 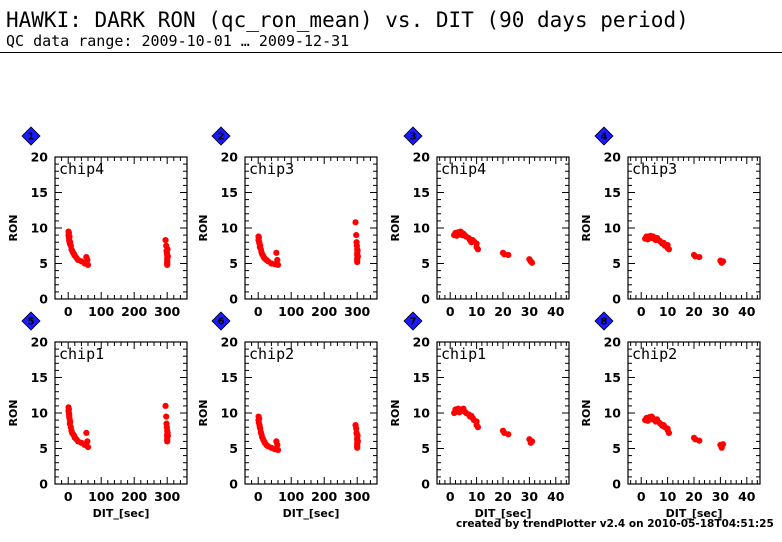 I want to click on panel-number-badge: 4, so click(x=604, y=136).